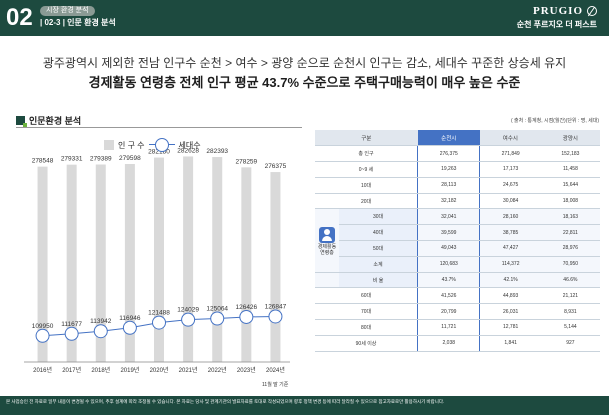 Image resolution: width=609 pixels, height=415 pixels. What do you see at coordinates (570, 280) in the screenshot?
I see `table-cell: 46.6%` at bounding box center [570, 280].